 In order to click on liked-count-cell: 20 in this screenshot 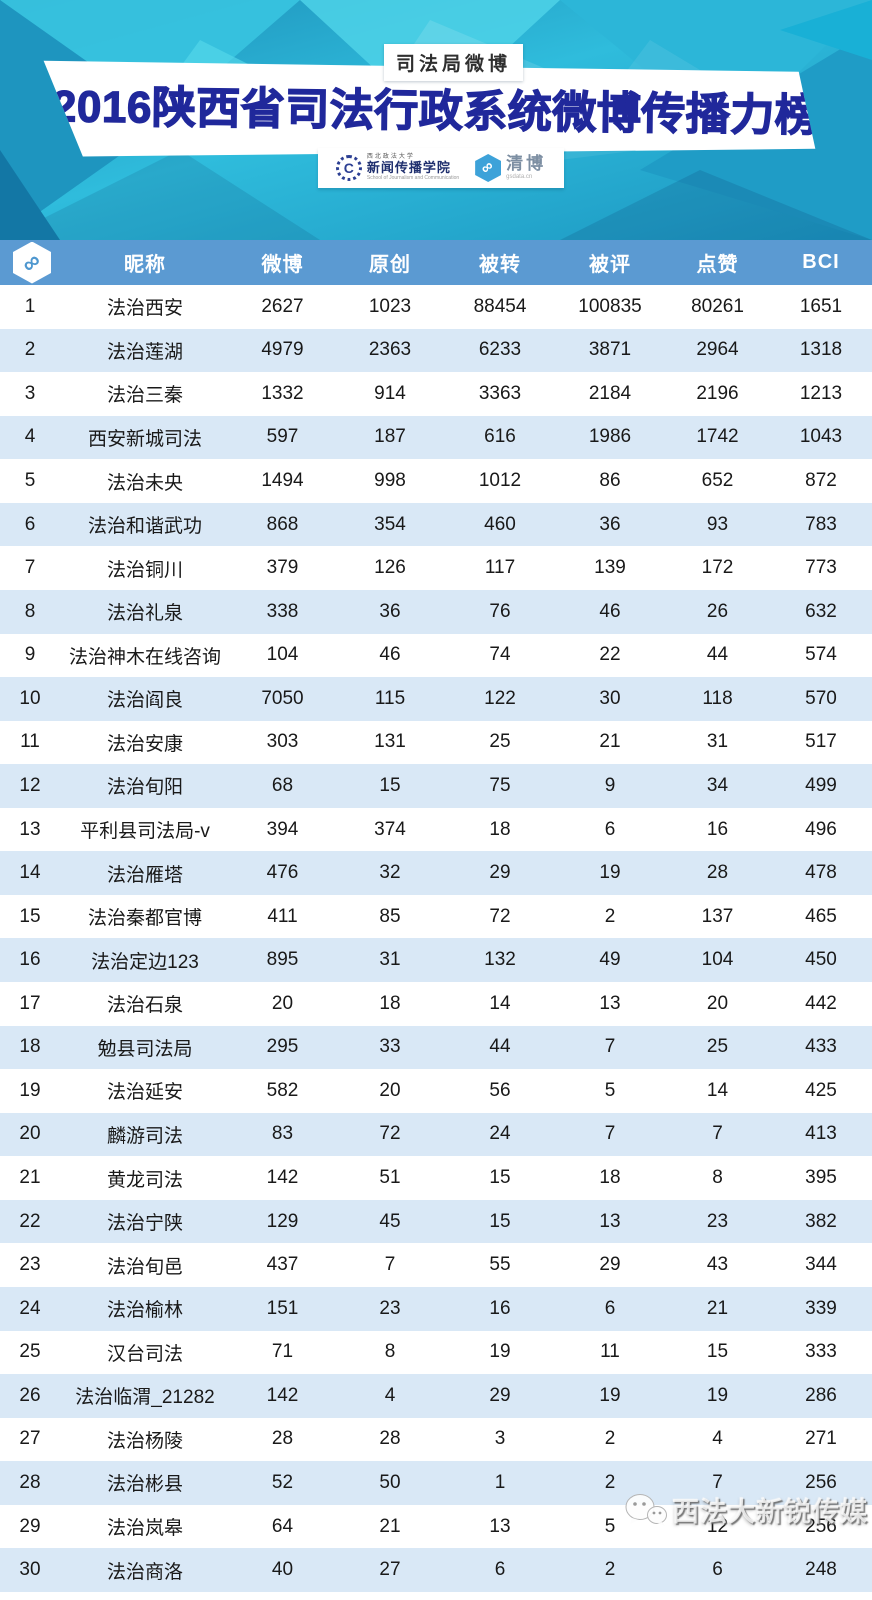, I will do `click(717, 1003)`.